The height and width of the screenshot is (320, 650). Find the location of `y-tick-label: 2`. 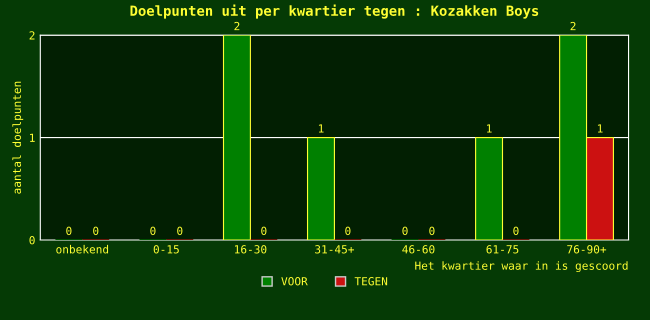

y-tick-label: 2 is located at coordinates (32, 35).